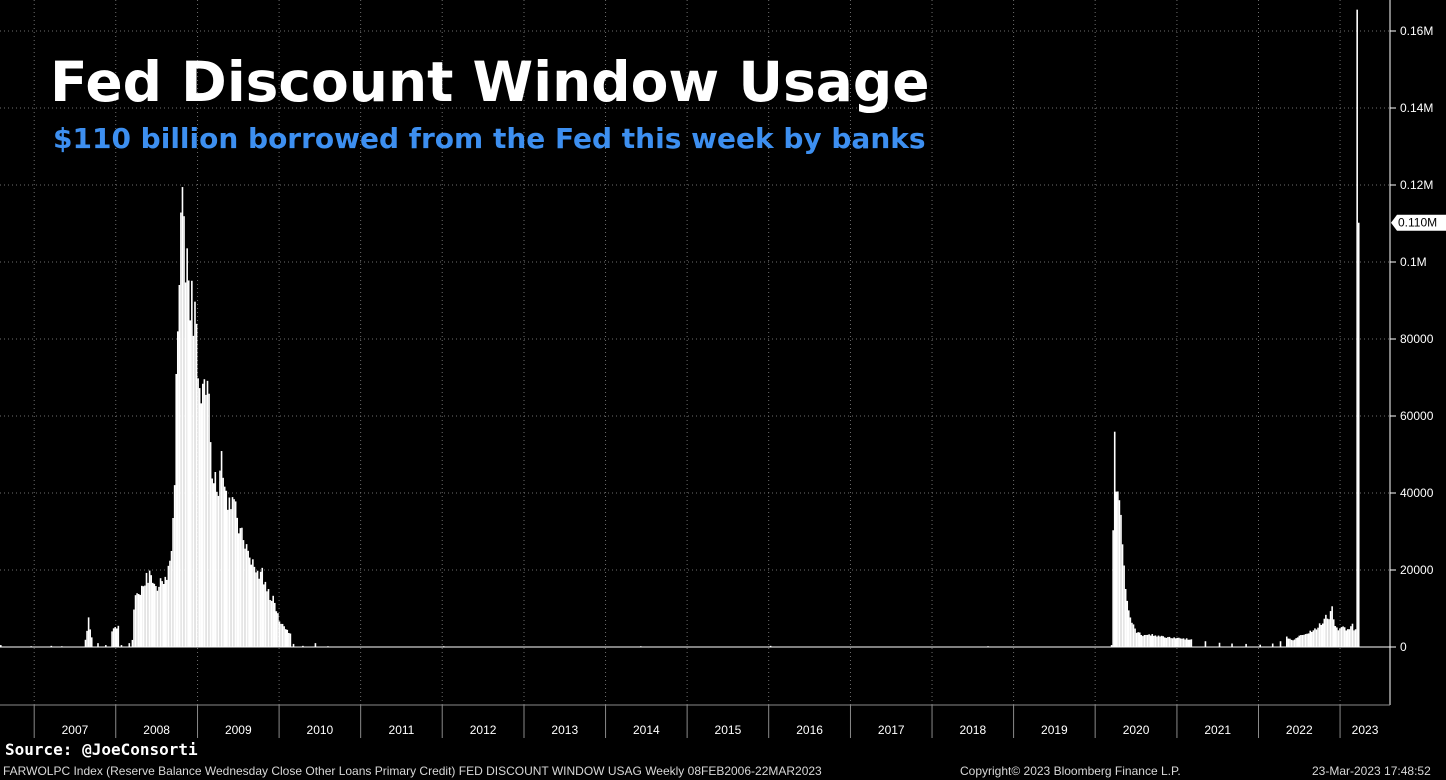 The image size is (1446, 780). I want to click on y-tick-label: 0, so click(1403, 647).